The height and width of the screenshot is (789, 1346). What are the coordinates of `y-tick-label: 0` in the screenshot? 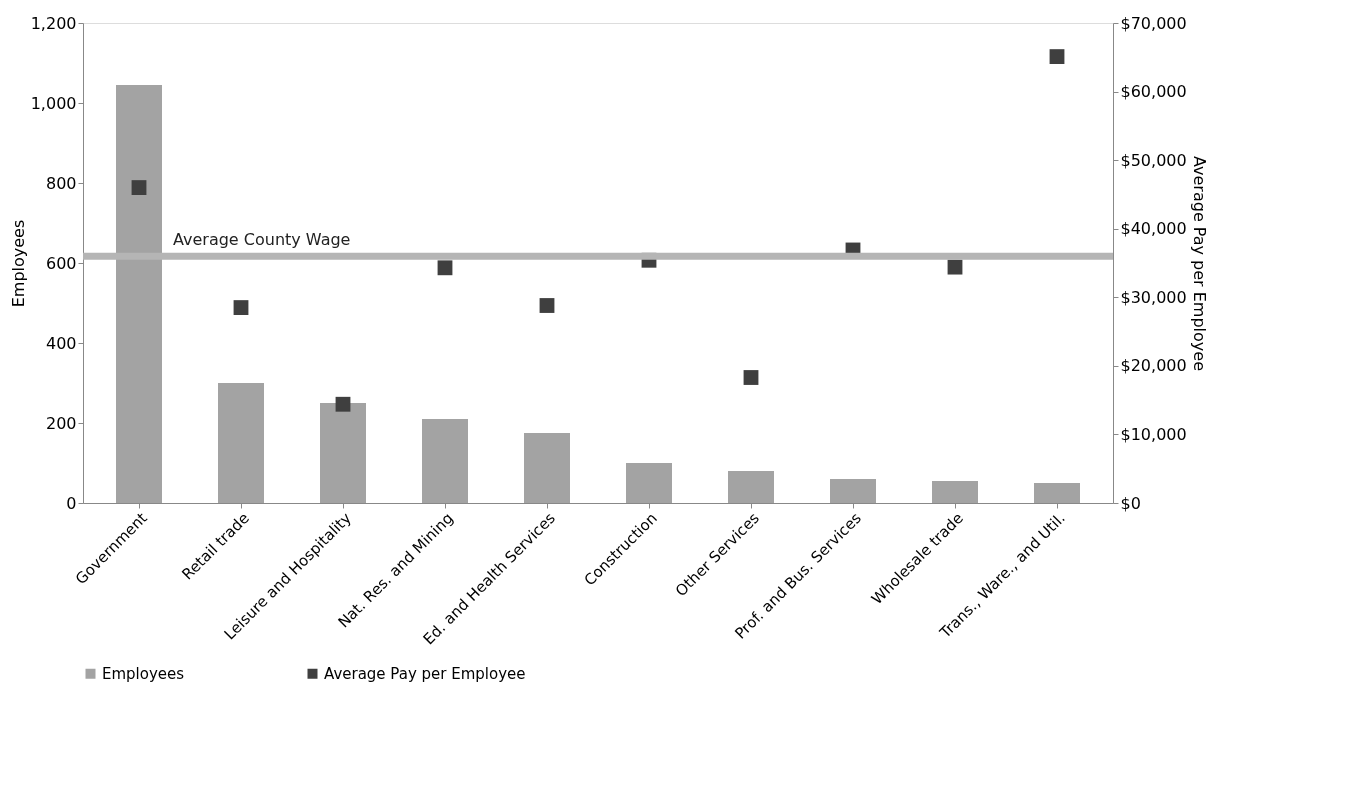 It's located at (71, 503).